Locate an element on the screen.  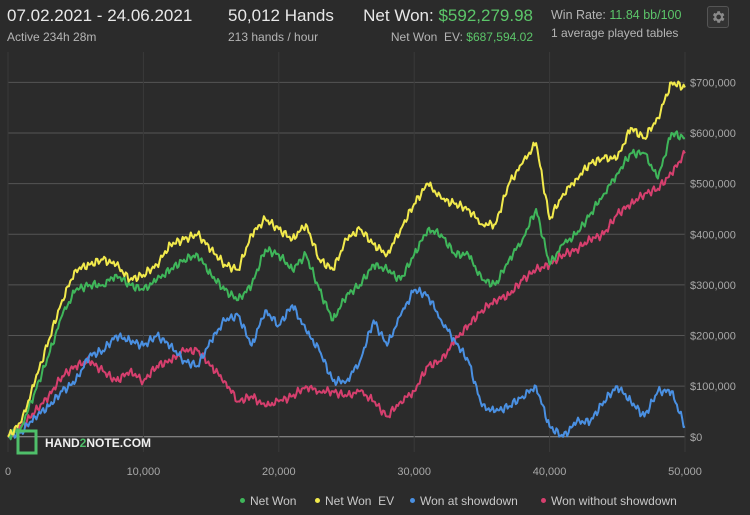
net-won-label: Net Won: is located at coordinates (398, 15).